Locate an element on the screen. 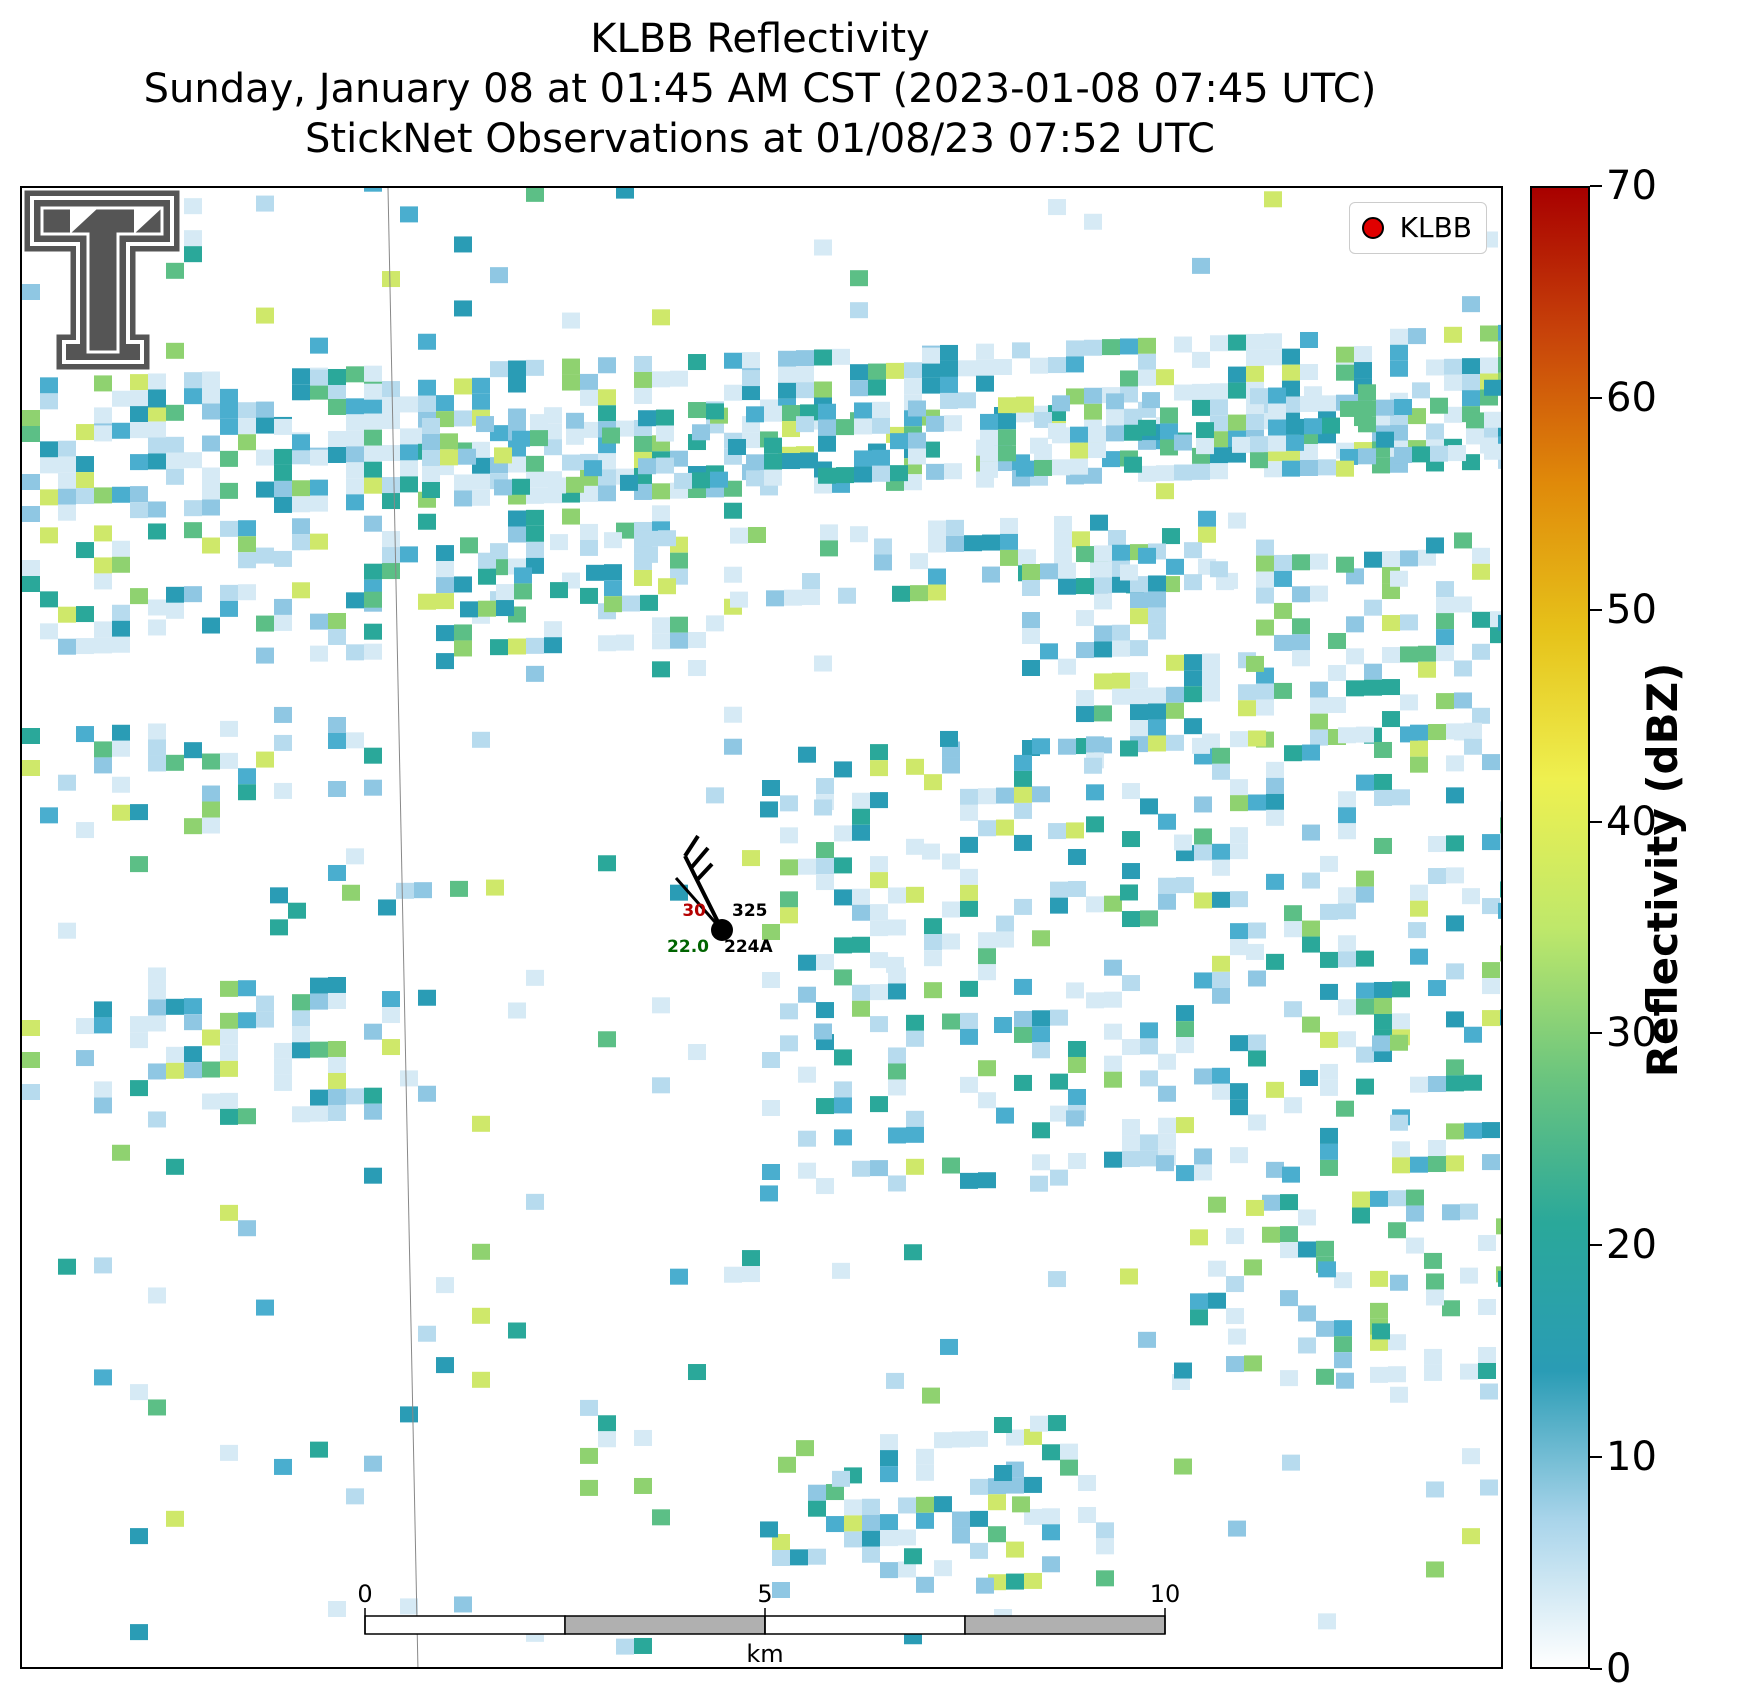  scale-unit: km is located at coordinates (764, 1654).